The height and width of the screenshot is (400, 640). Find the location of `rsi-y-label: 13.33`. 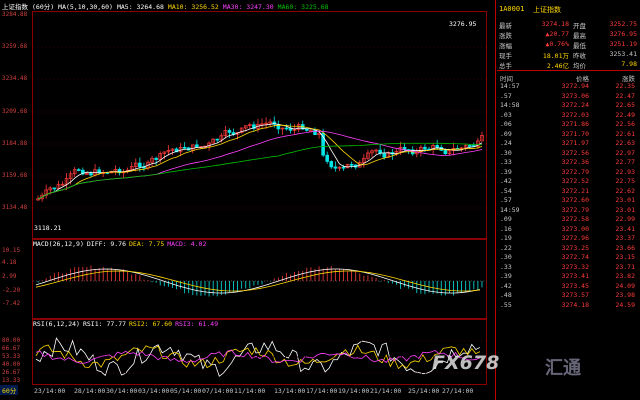

rsi-y-label: 13.33 is located at coordinates (11, 380).